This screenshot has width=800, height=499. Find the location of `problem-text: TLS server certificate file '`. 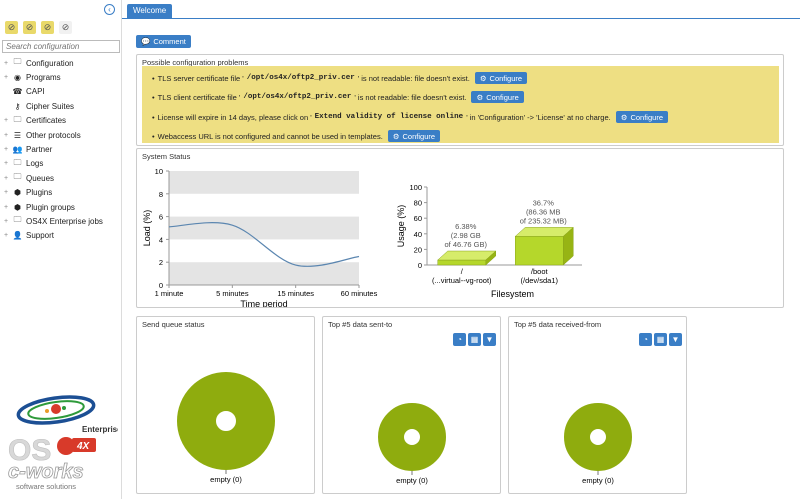

problem-text: TLS server certificate file ' is located at coordinates (200, 78).